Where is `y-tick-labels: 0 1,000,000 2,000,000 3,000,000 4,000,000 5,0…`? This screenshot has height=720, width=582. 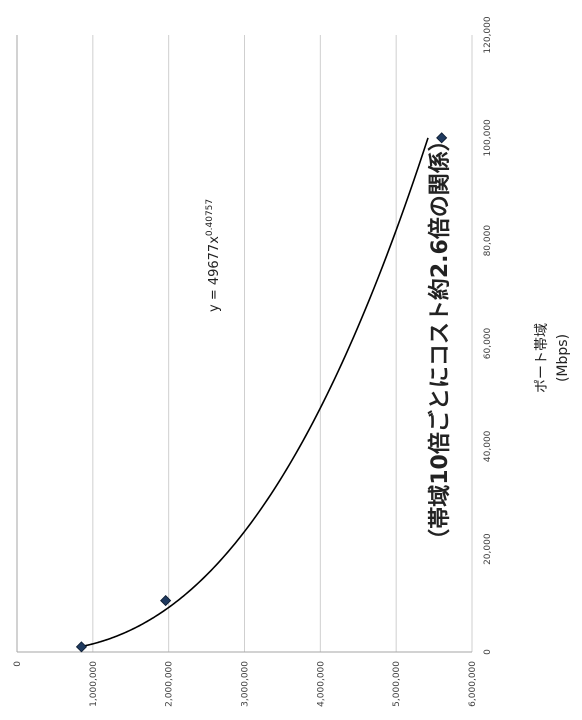
y-tick-labels: 0 1,000,000 2,000,000 3,000,000 4,000,000 5,0… is located at coordinates (245, 684).